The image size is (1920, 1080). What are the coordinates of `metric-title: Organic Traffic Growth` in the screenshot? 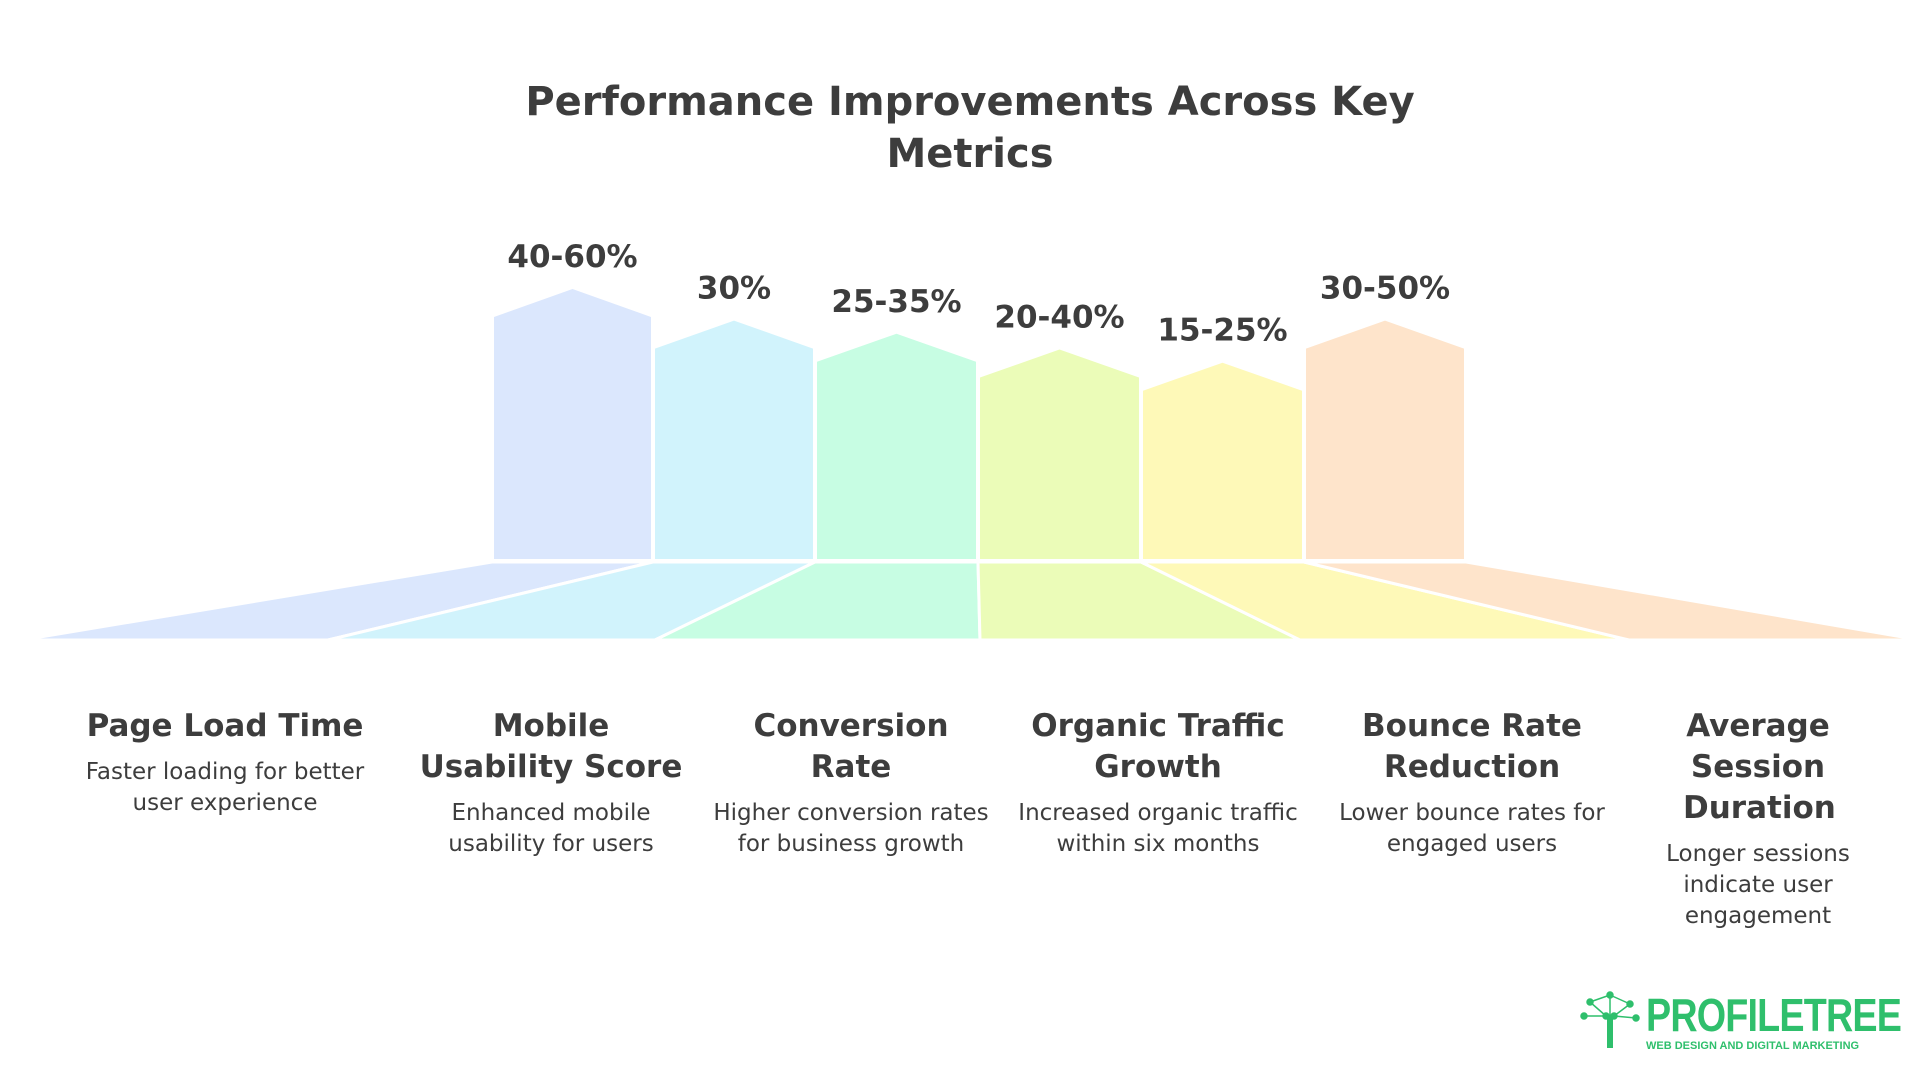 It's located at (1158, 746).